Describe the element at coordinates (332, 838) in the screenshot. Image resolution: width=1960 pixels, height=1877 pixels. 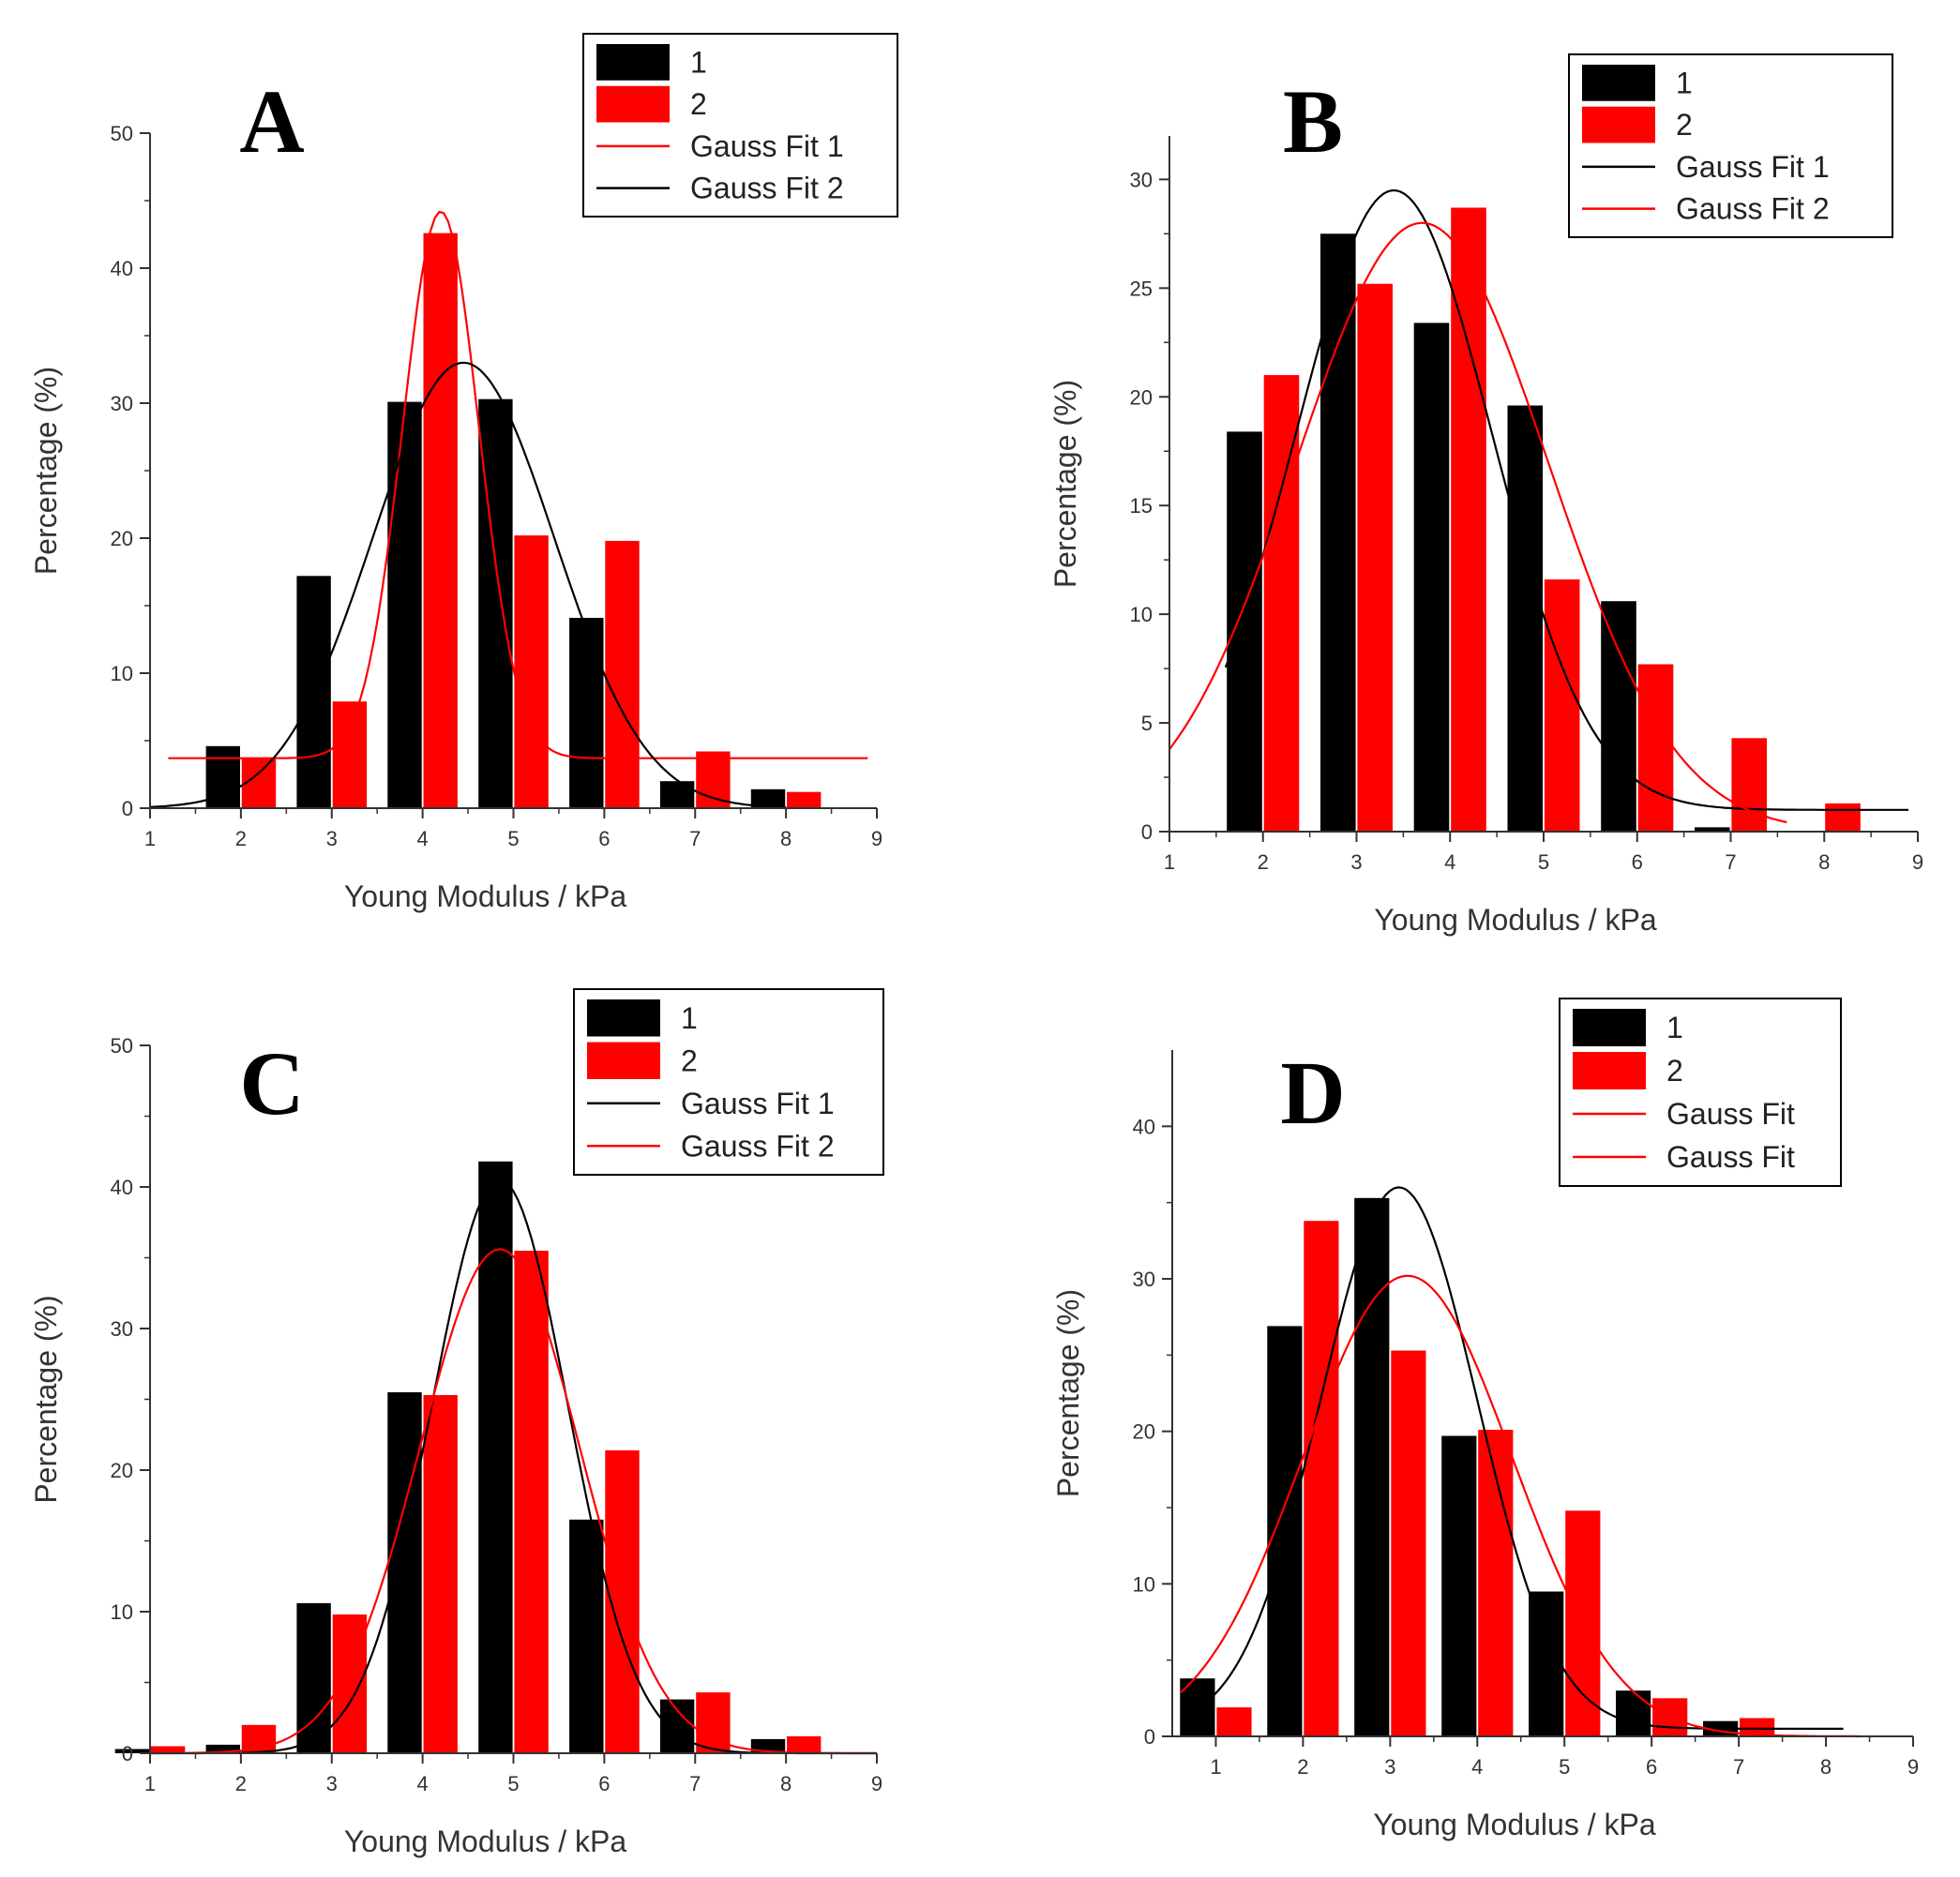
I see `x-tick-label-3: 3` at that location.